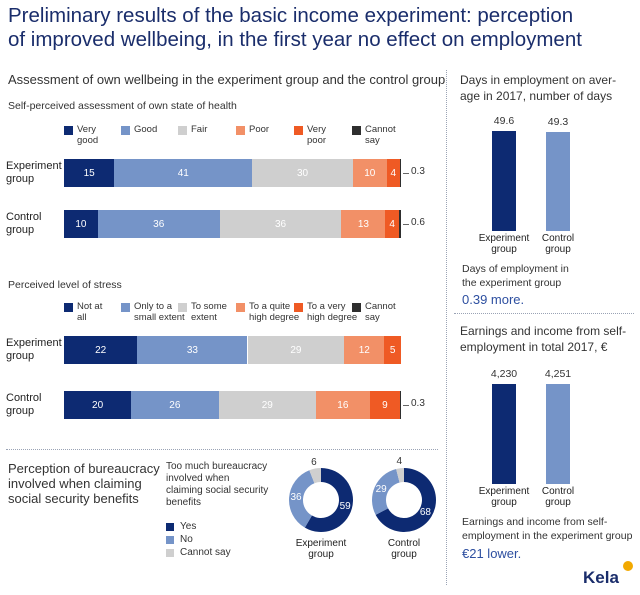 This screenshot has height=595, width=640. Describe the element at coordinates (404, 549) in the screenshot. I see `donut-group-label: Control group` at that location.